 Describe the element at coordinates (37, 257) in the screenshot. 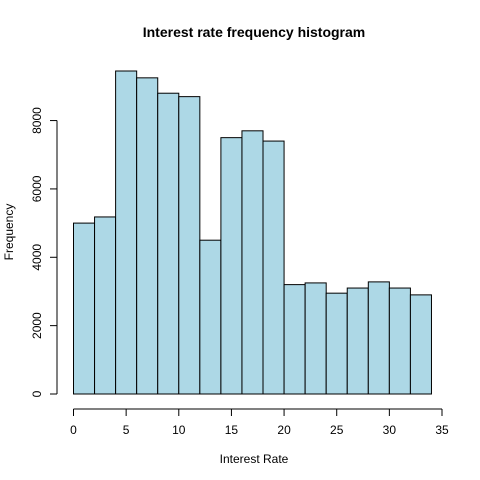

I see `y-tick-label: 4000` at that location.